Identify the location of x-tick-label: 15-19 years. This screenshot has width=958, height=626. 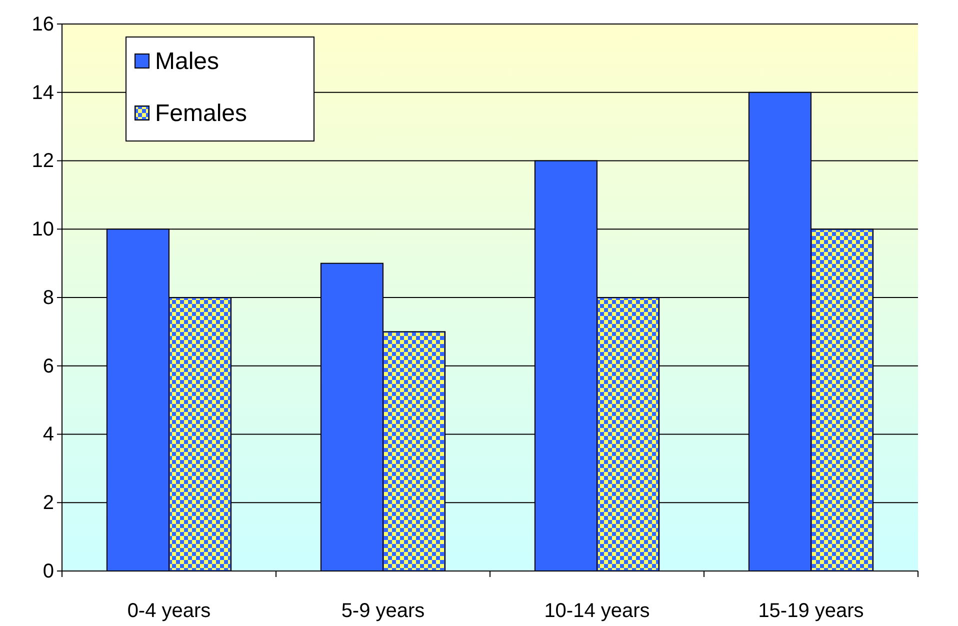
(811, 611).